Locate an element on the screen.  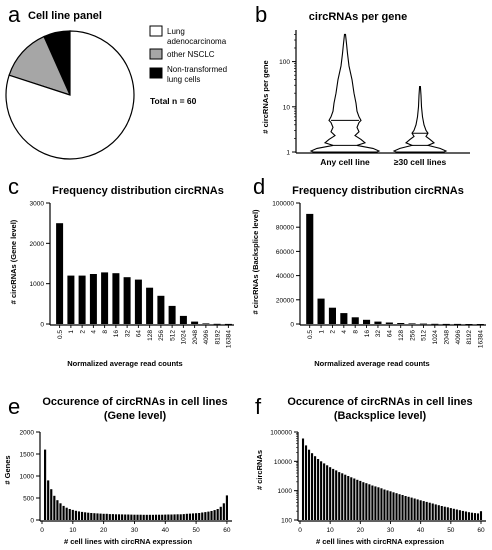
x-tick-label: 2 is located at coordinates (82, 332).